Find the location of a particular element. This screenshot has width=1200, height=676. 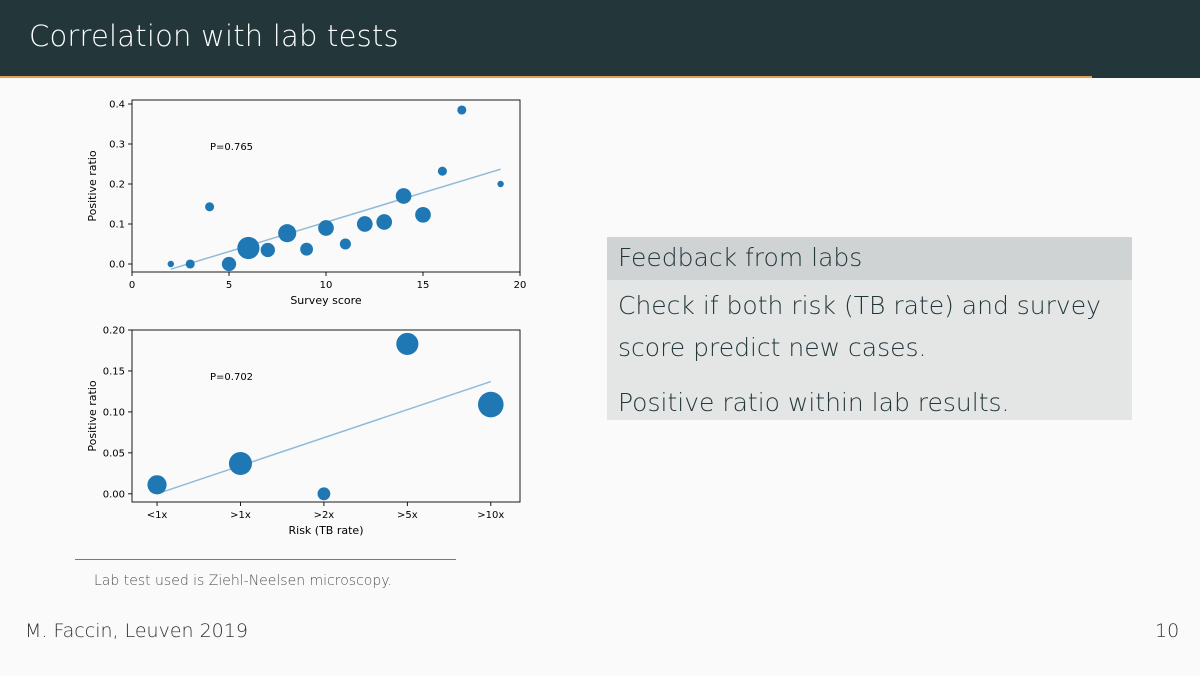

y-tick-label: 0.2 is located at coordinates (117, 185).